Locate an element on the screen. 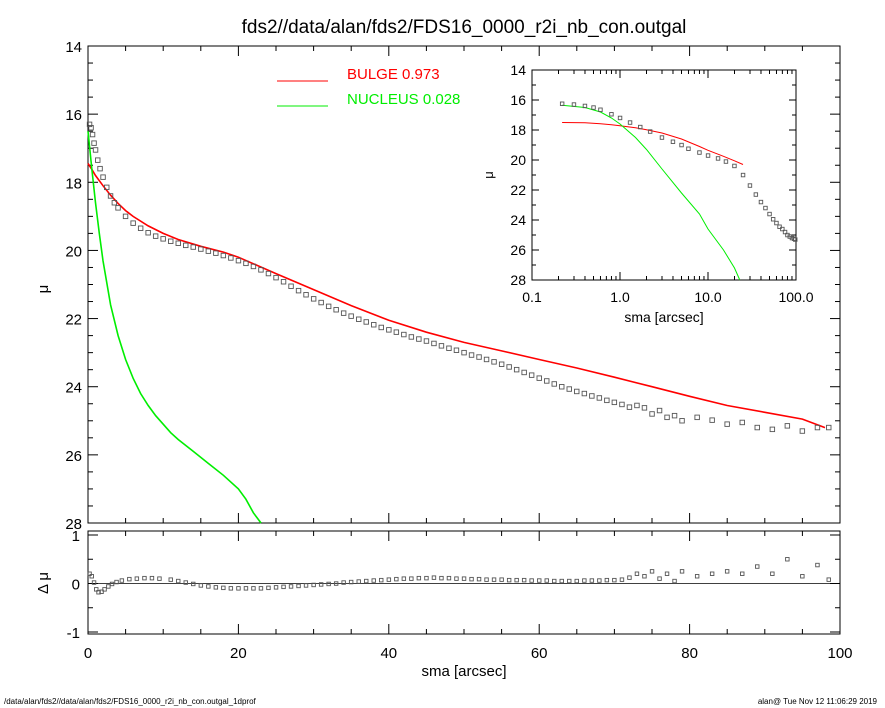  inset-nucleus-line is located at coordinates (651, 192).